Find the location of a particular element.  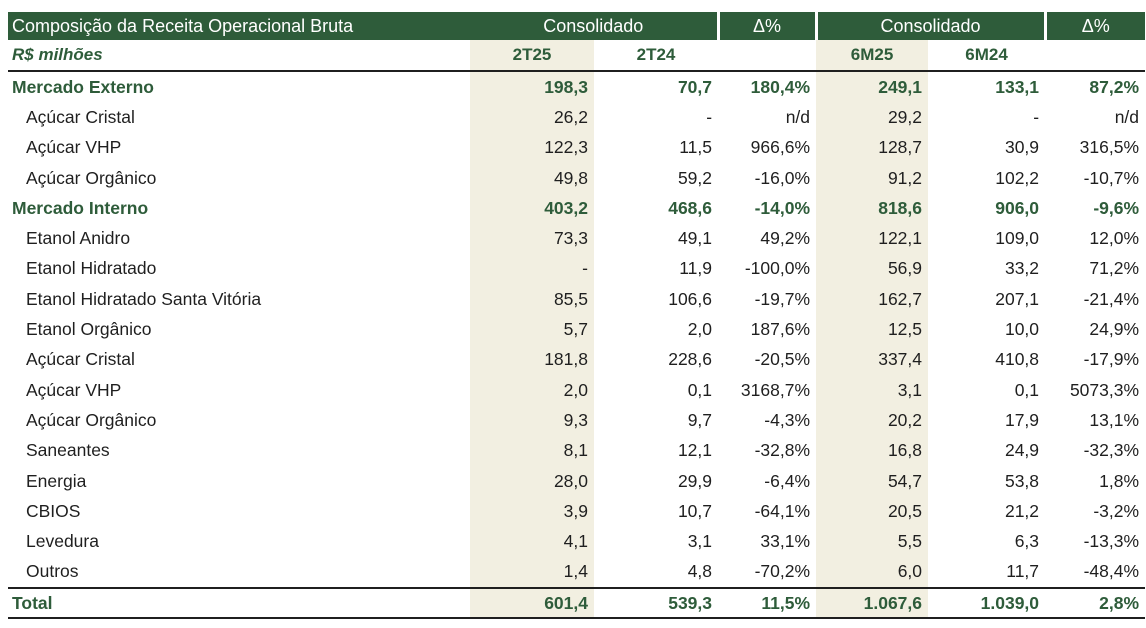

cell-delta-q: -4,3% is located at coordinates (787, 419).